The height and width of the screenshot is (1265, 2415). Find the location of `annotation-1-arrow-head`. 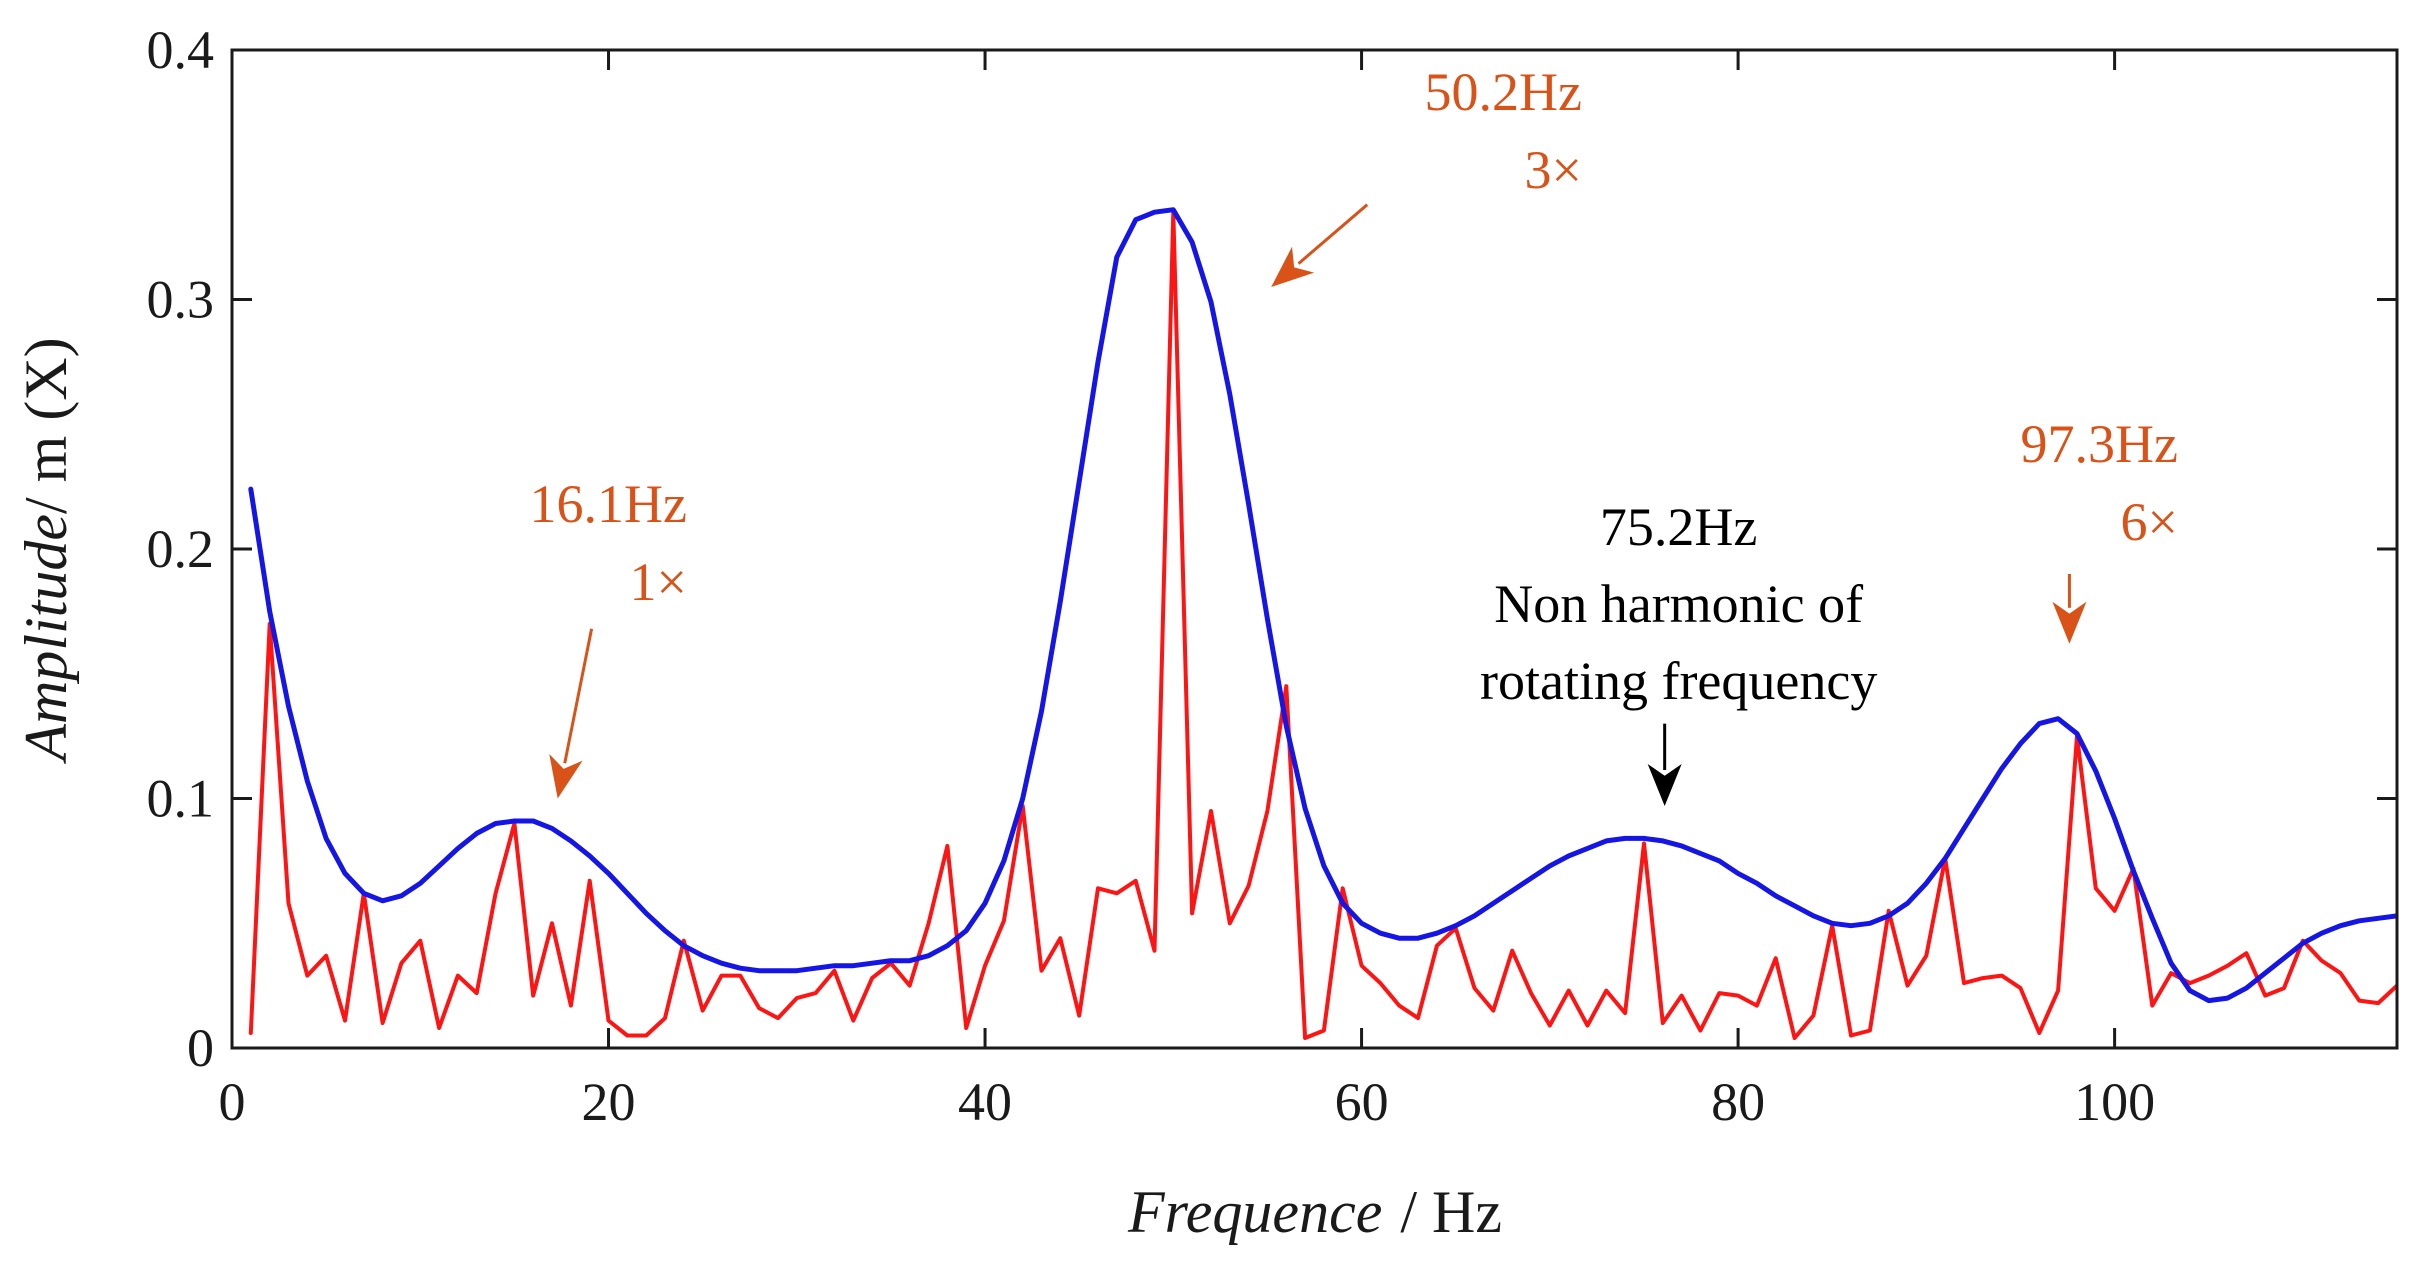

annotation-1-arrow-head is located at coordinates (566, 776).